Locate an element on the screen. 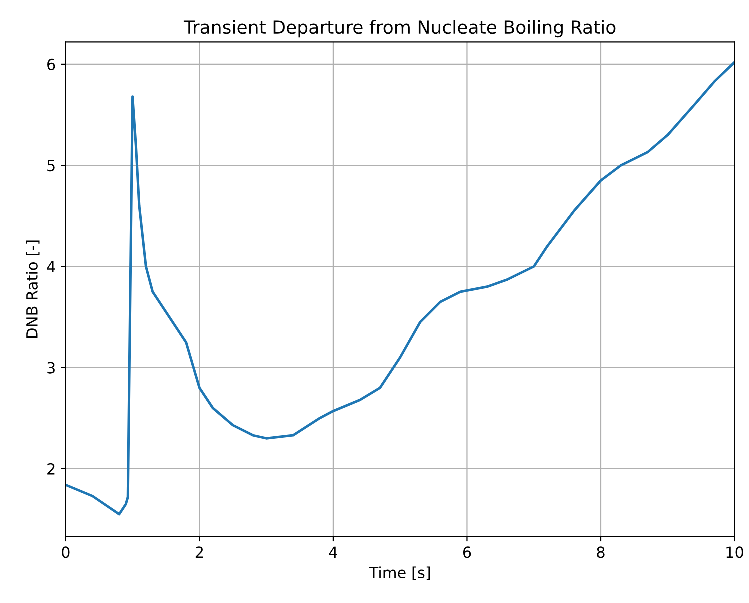 Image resolution: width=749 pixels, height=603 pixels. y-tick-label: 4 is located at coordinates (51, 266).